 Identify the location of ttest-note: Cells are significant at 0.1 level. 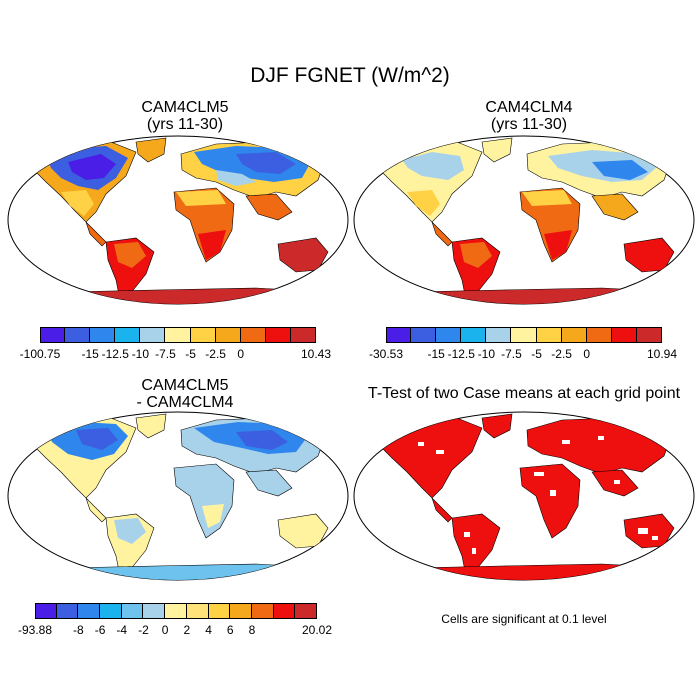
(524, 619).